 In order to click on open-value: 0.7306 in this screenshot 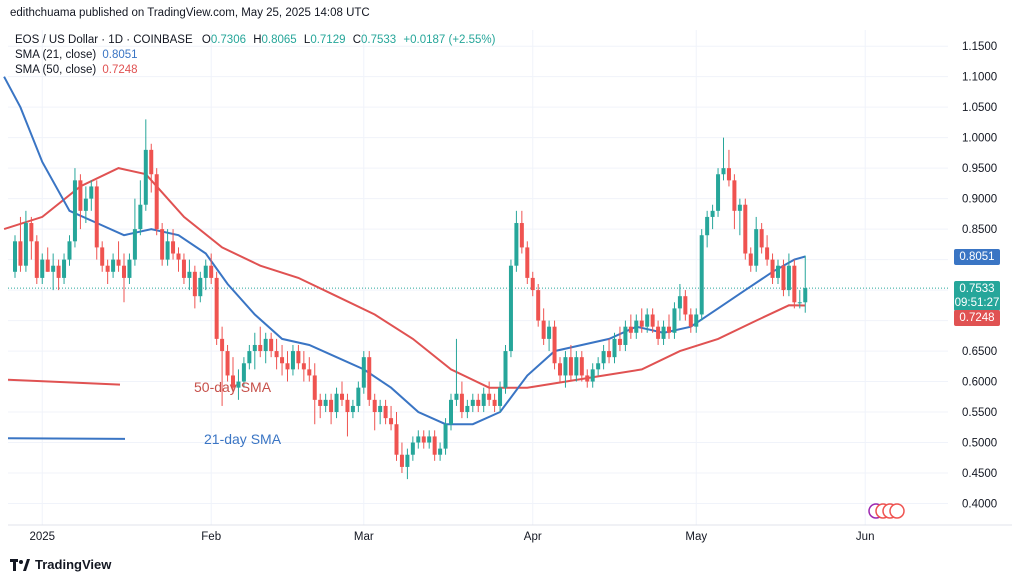, I will do `click(228, 40)`.